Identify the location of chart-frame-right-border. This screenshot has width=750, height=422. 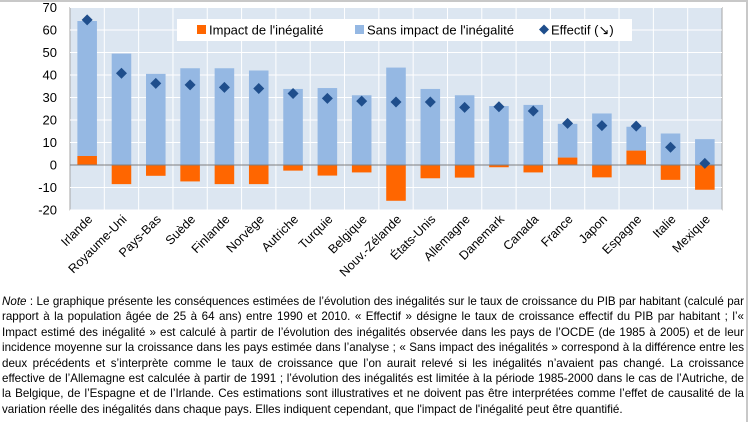
(747, 211).